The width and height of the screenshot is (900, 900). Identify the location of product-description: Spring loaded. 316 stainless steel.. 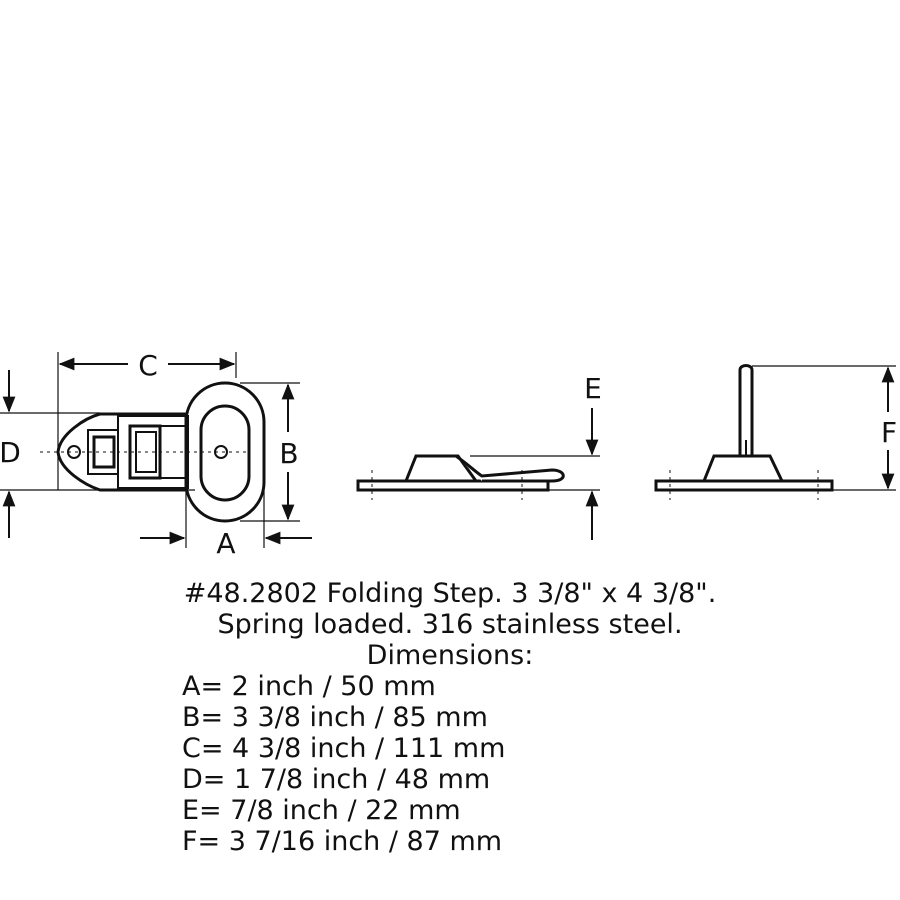
(450, 624).